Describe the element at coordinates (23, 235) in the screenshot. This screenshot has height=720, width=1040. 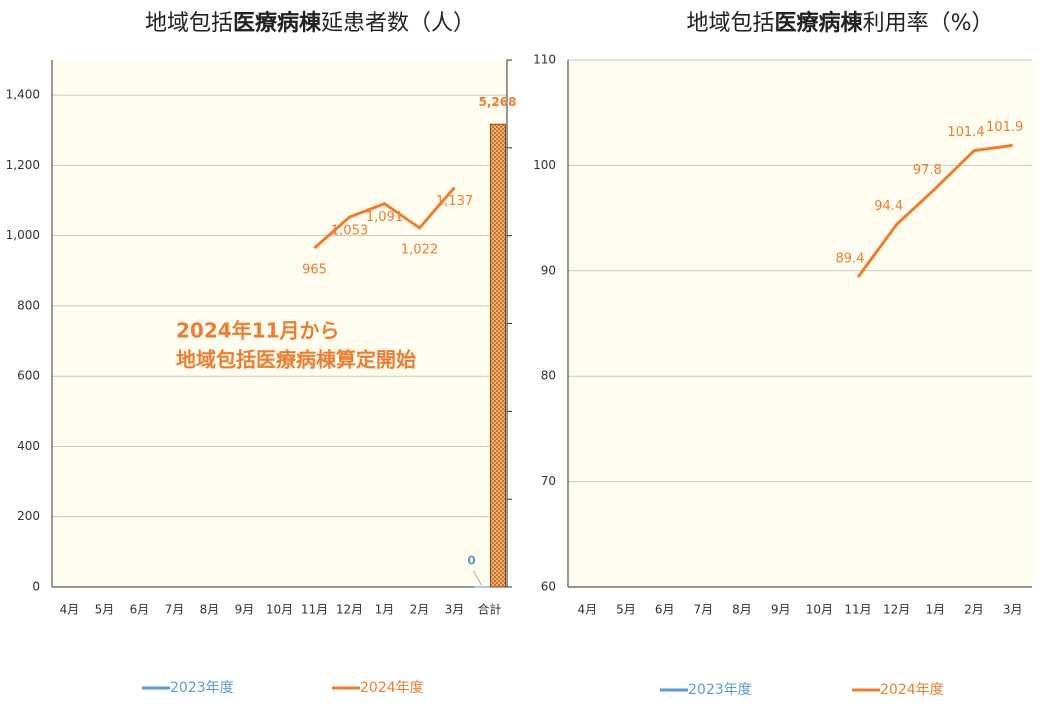
I see `y-tick-label: 1,000` at that location.